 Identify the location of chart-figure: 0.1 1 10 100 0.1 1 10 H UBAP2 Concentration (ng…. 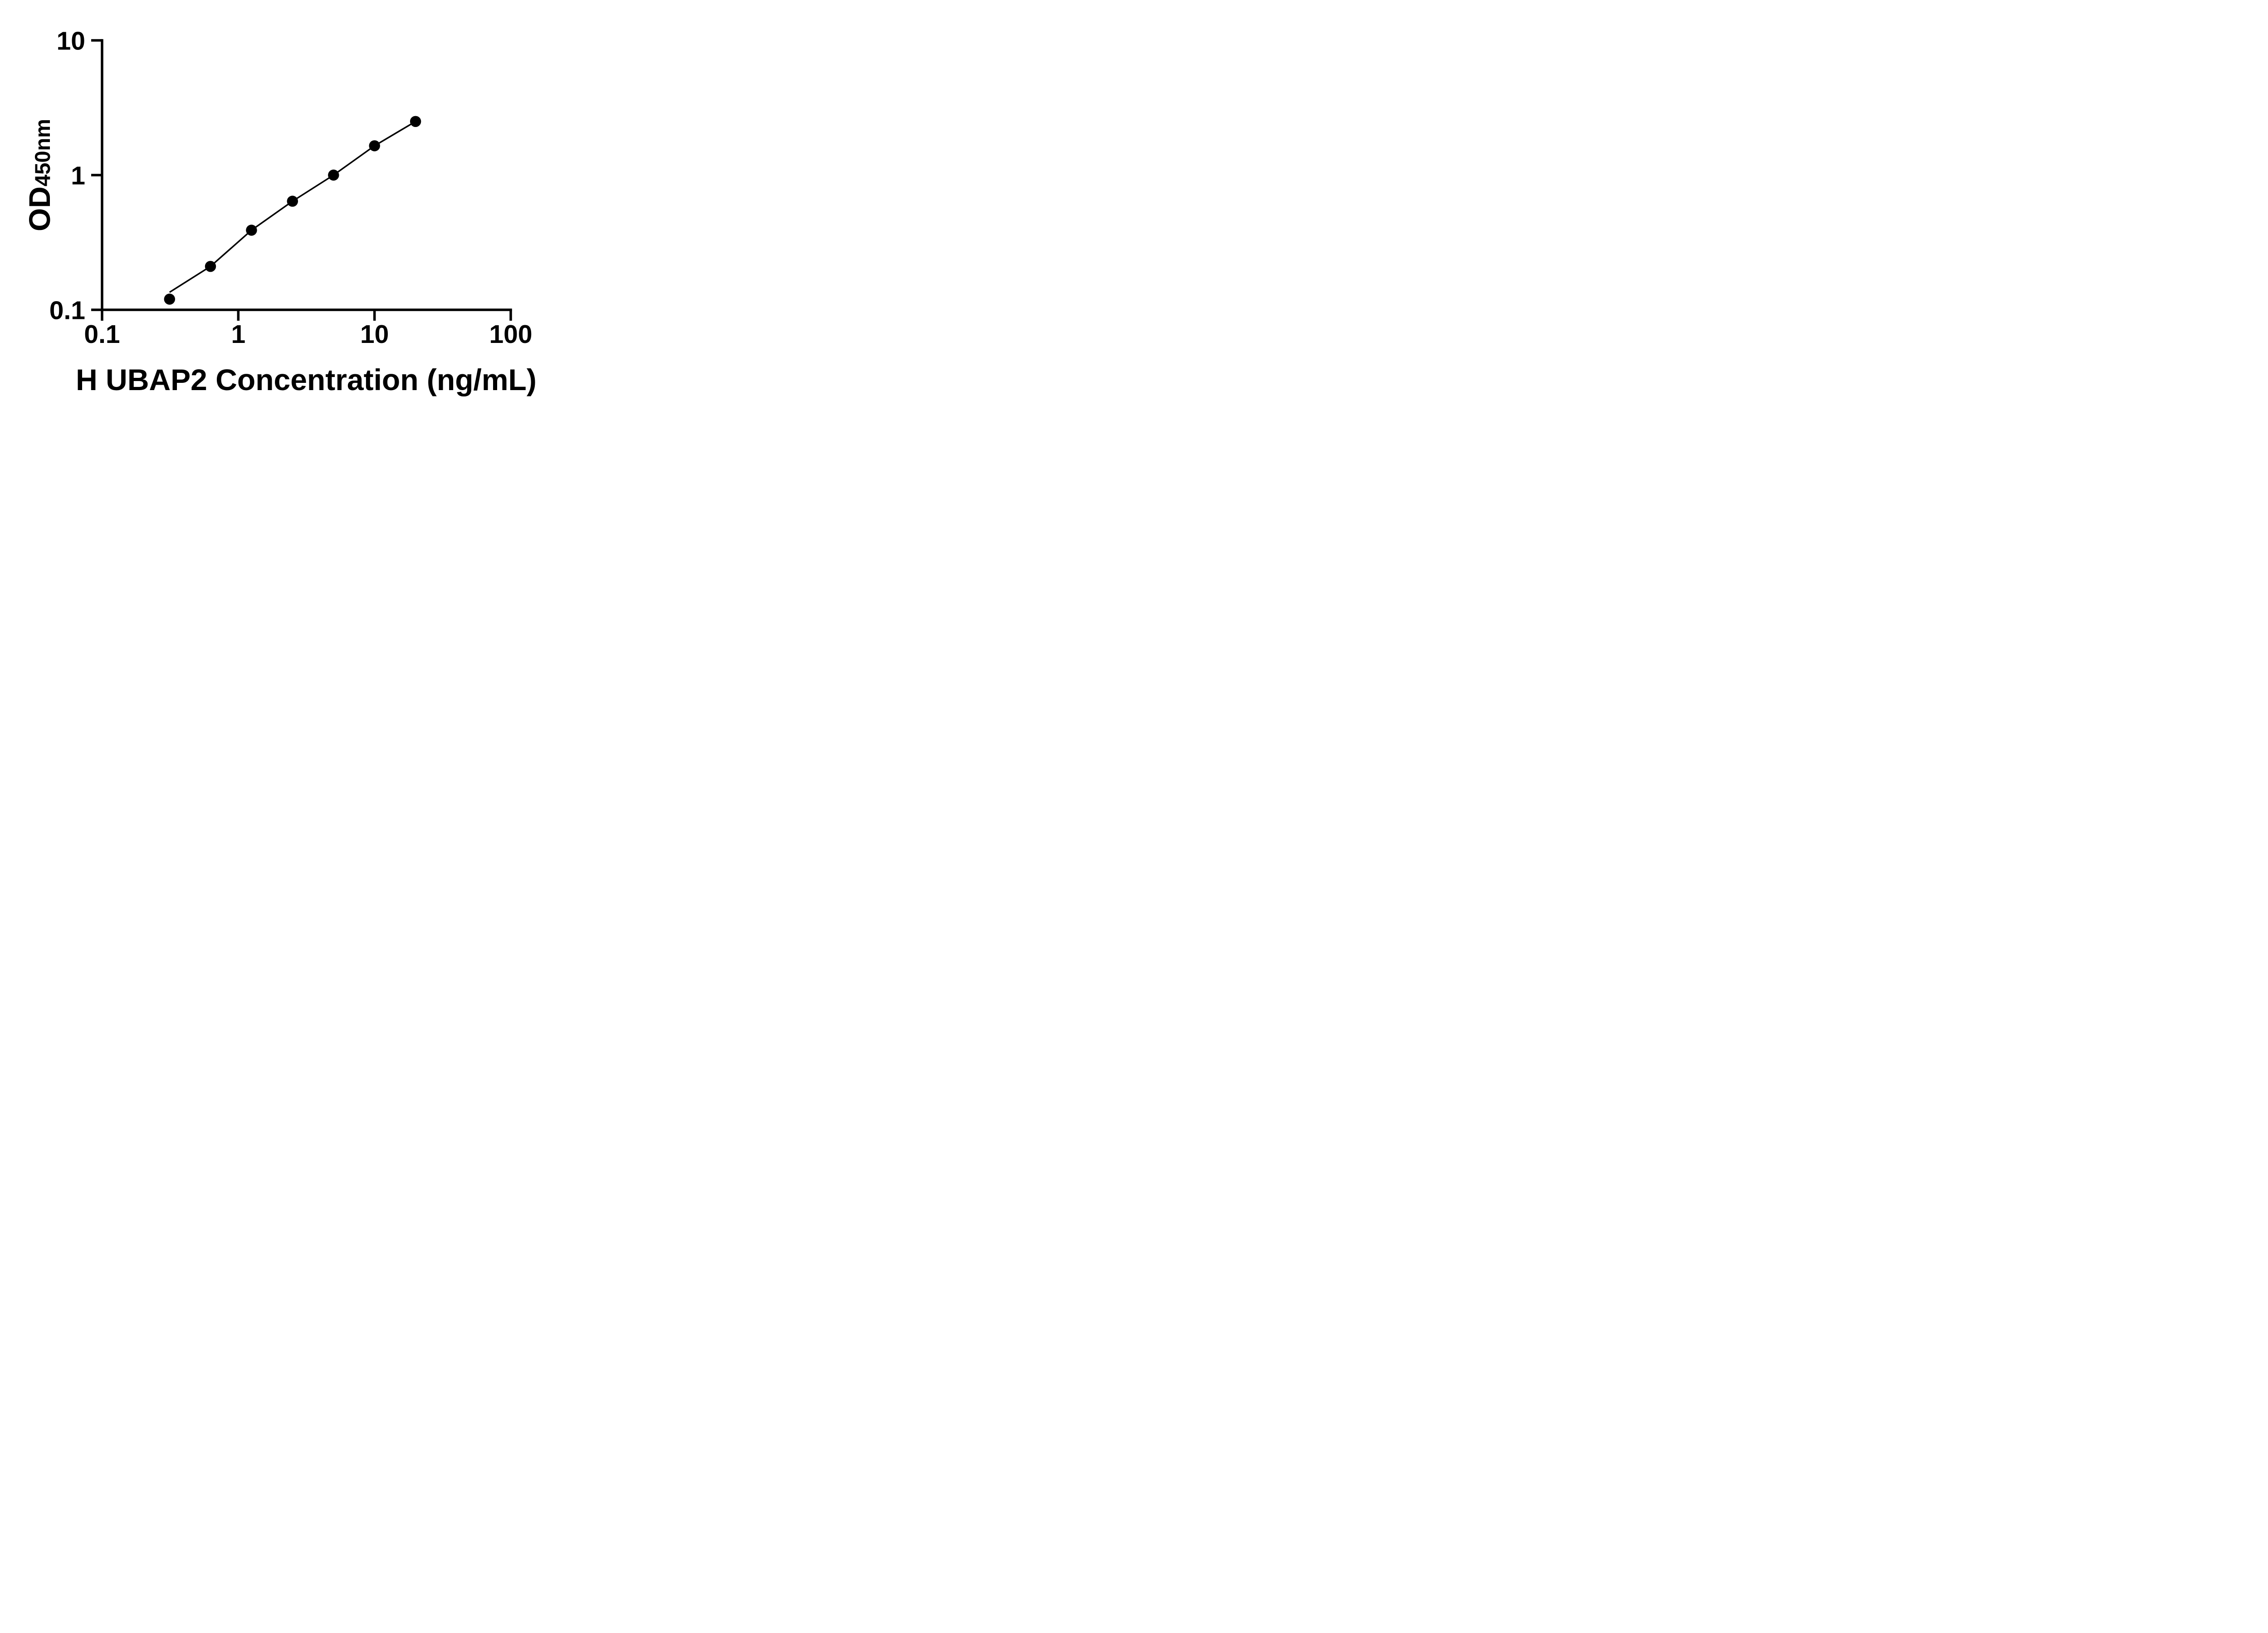
(286, 204).